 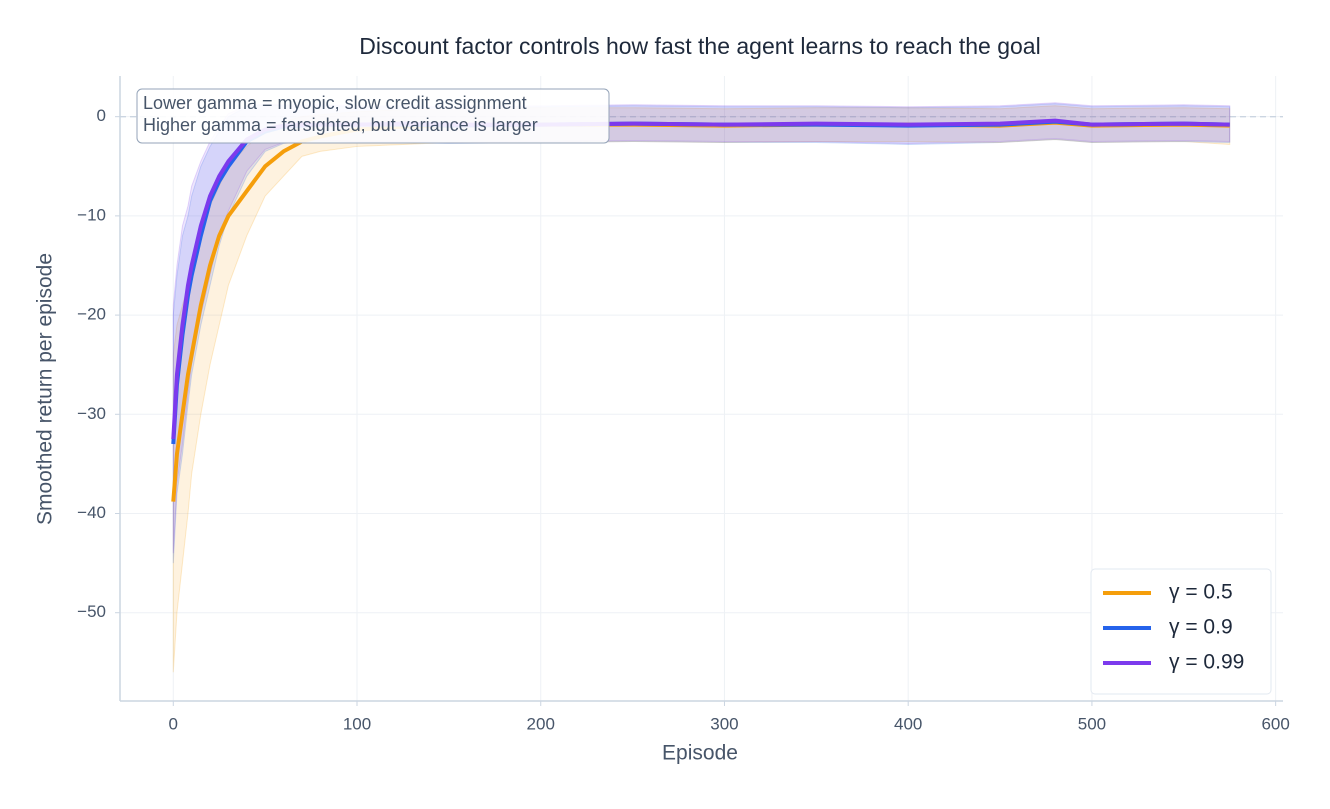 I want to click on x-tick-label: 200, so click(x=541, y=723).